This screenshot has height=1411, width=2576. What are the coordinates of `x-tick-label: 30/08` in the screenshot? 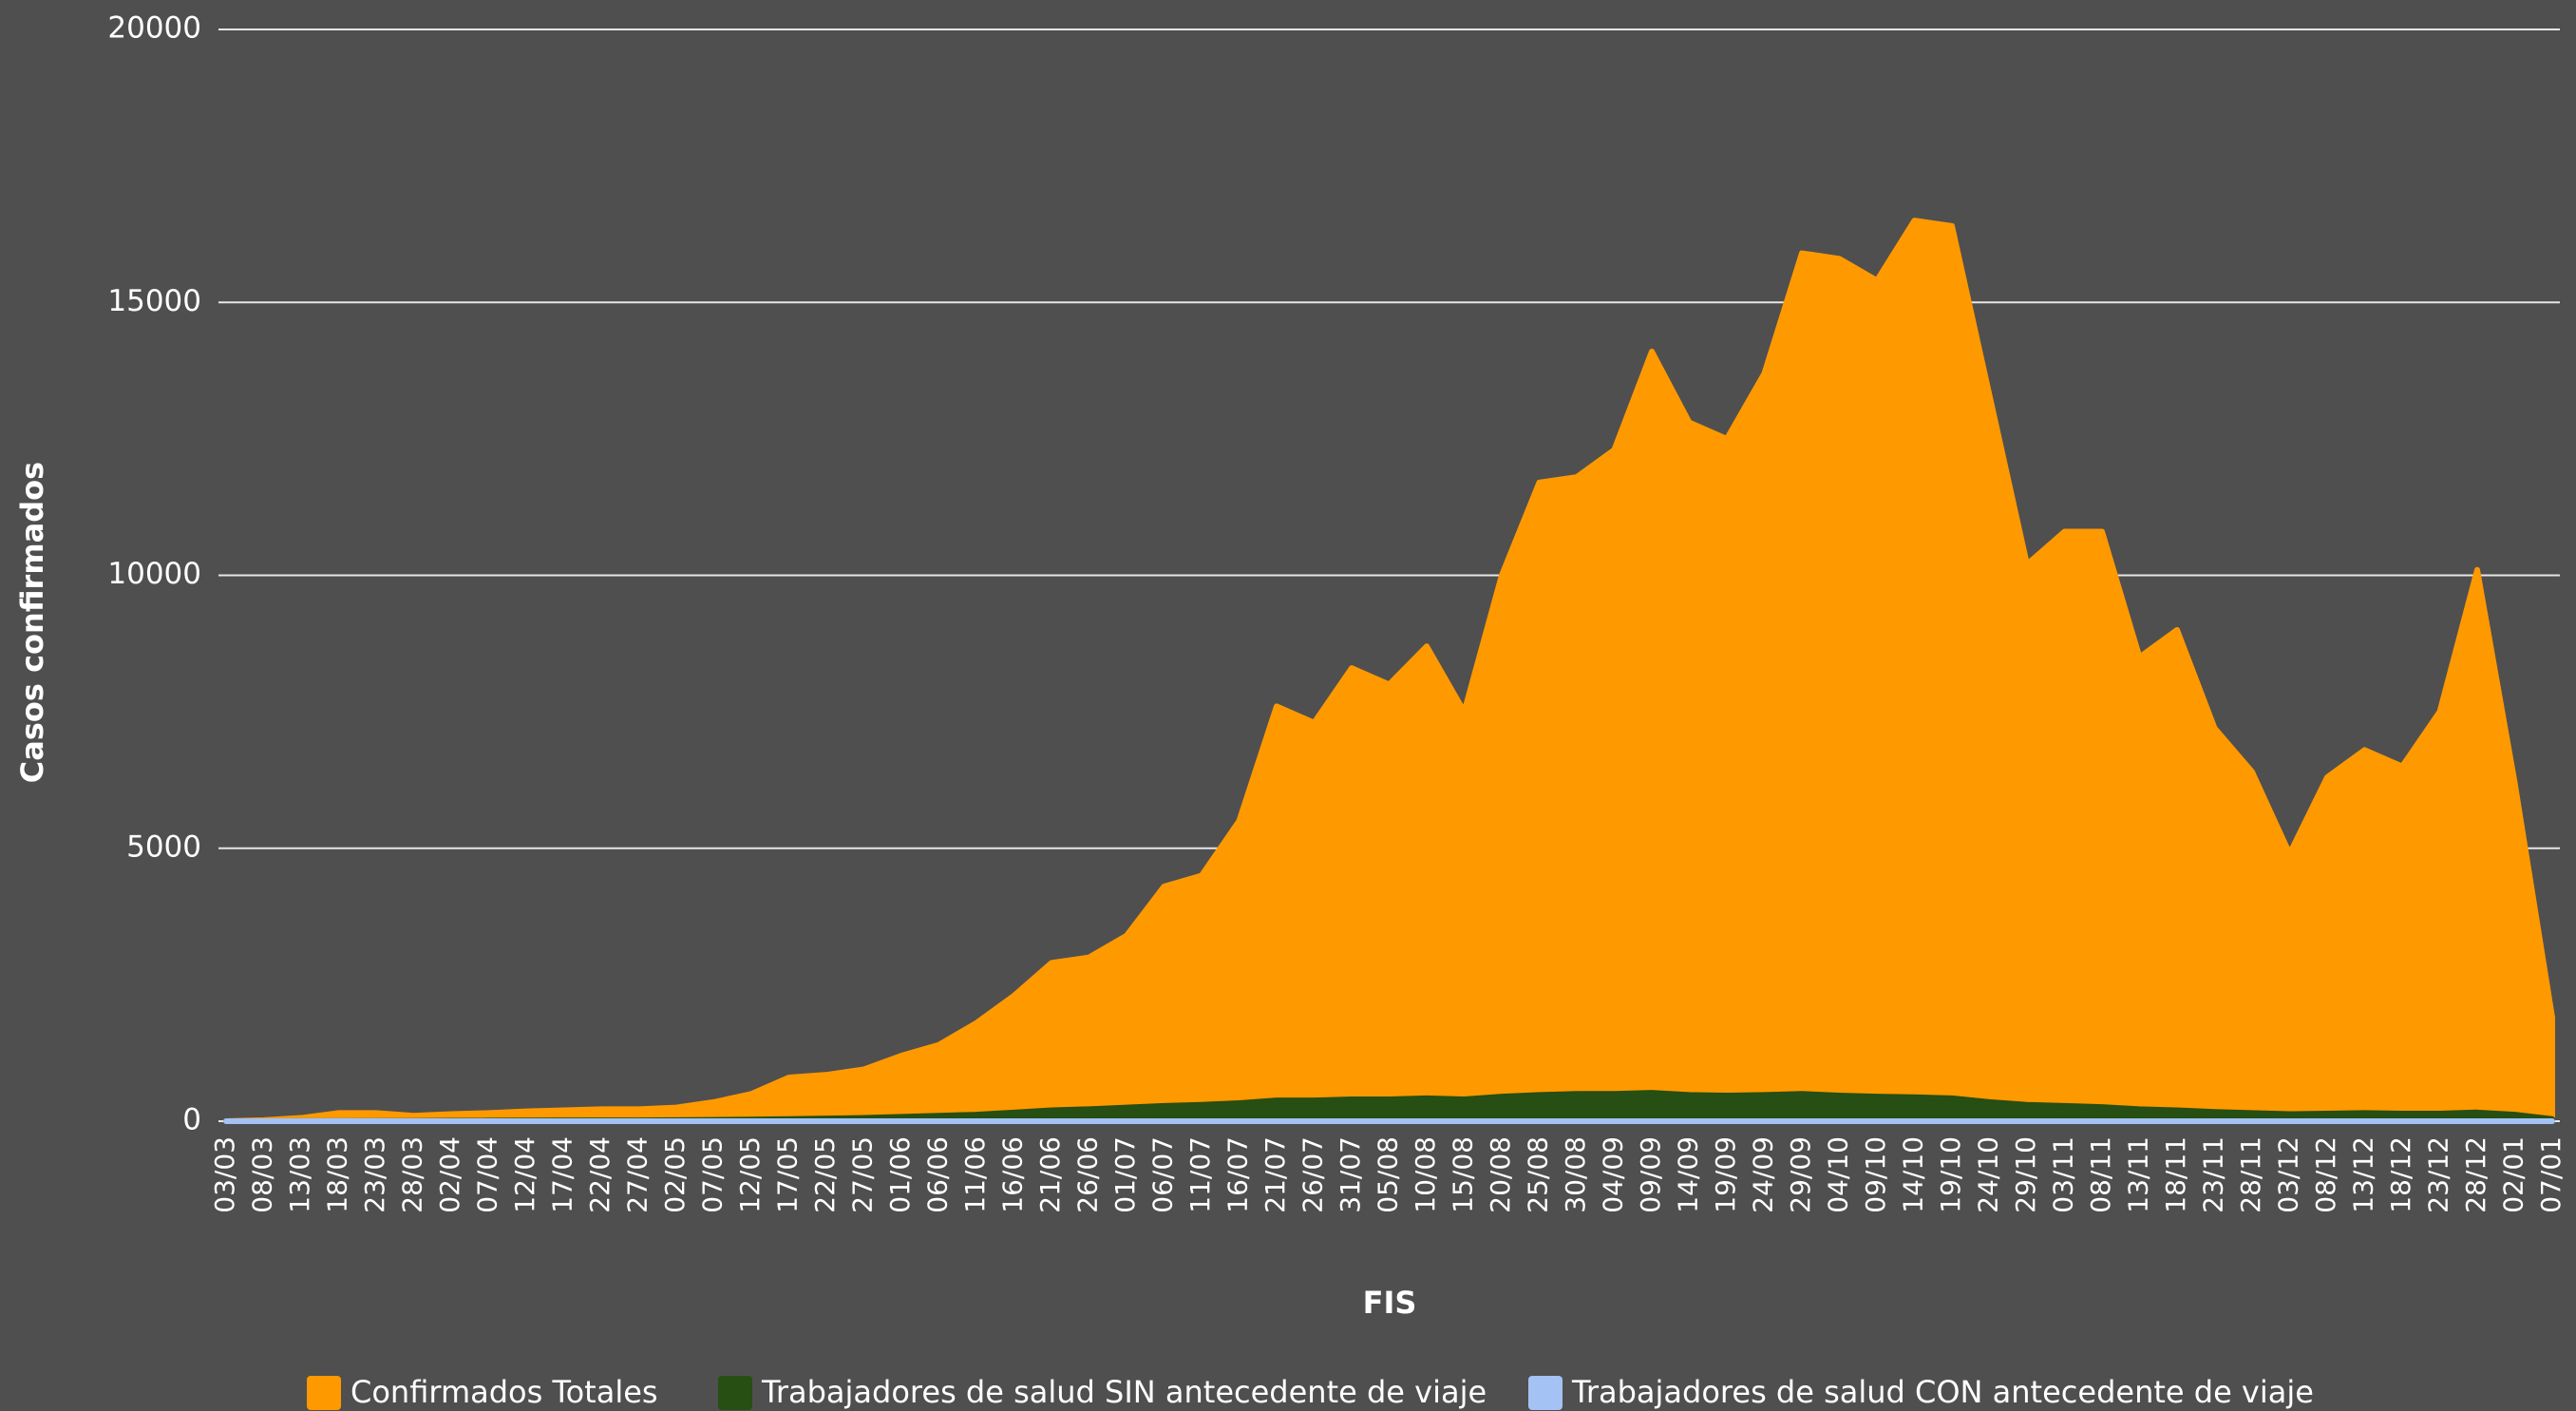 It's located at (1575, 1174).